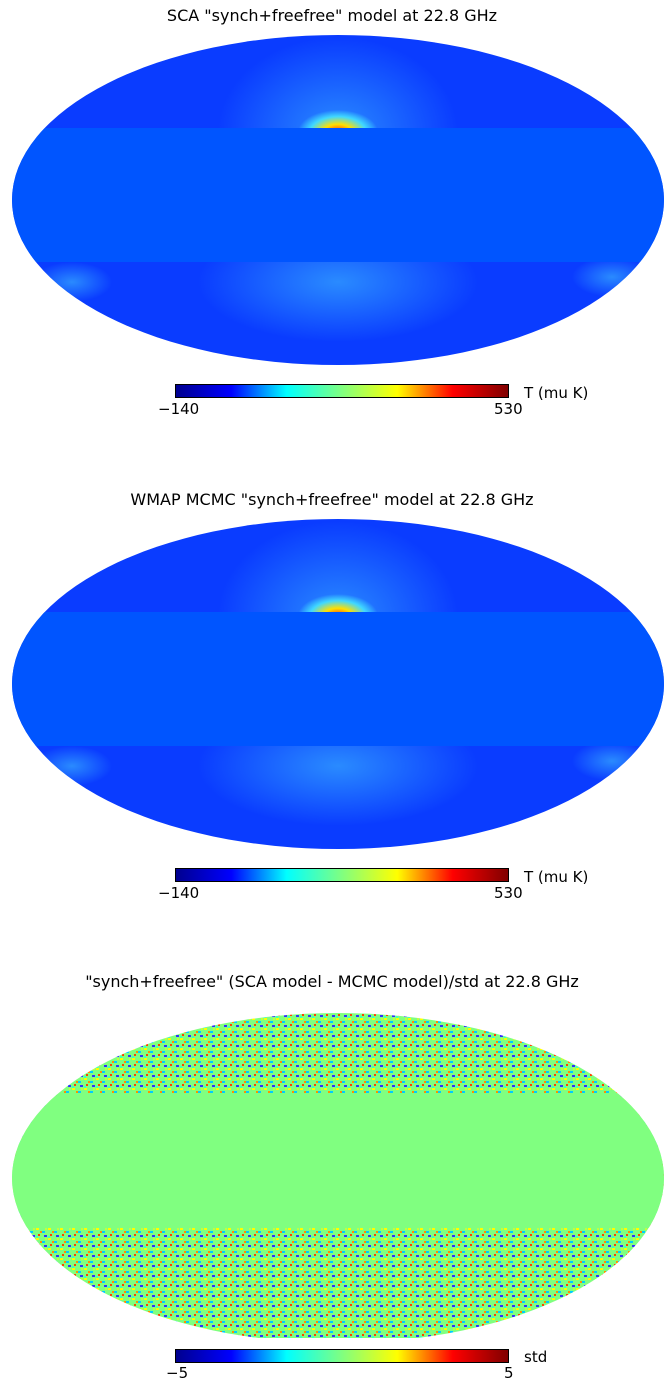 The height and width of the screenshot is (1385, 664). Describe the element at coordinates (536, 1357) in the screenshot. I see `colorbar-unit: std` at that location.